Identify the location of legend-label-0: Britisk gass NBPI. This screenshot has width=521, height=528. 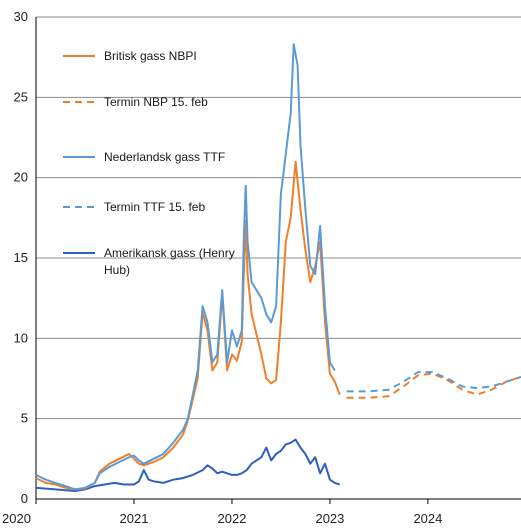
(150, 56).